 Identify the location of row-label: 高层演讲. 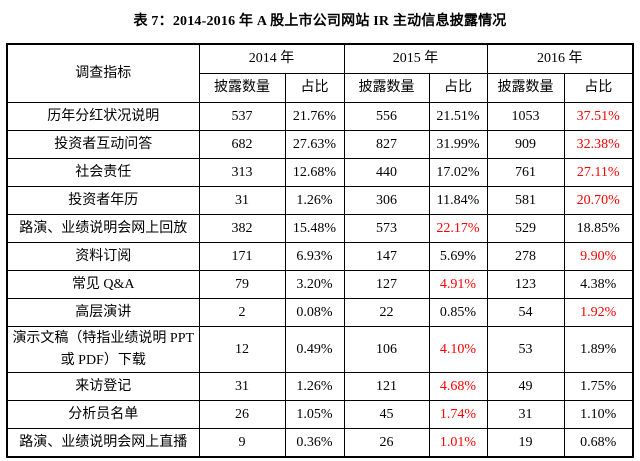
(103, 312).